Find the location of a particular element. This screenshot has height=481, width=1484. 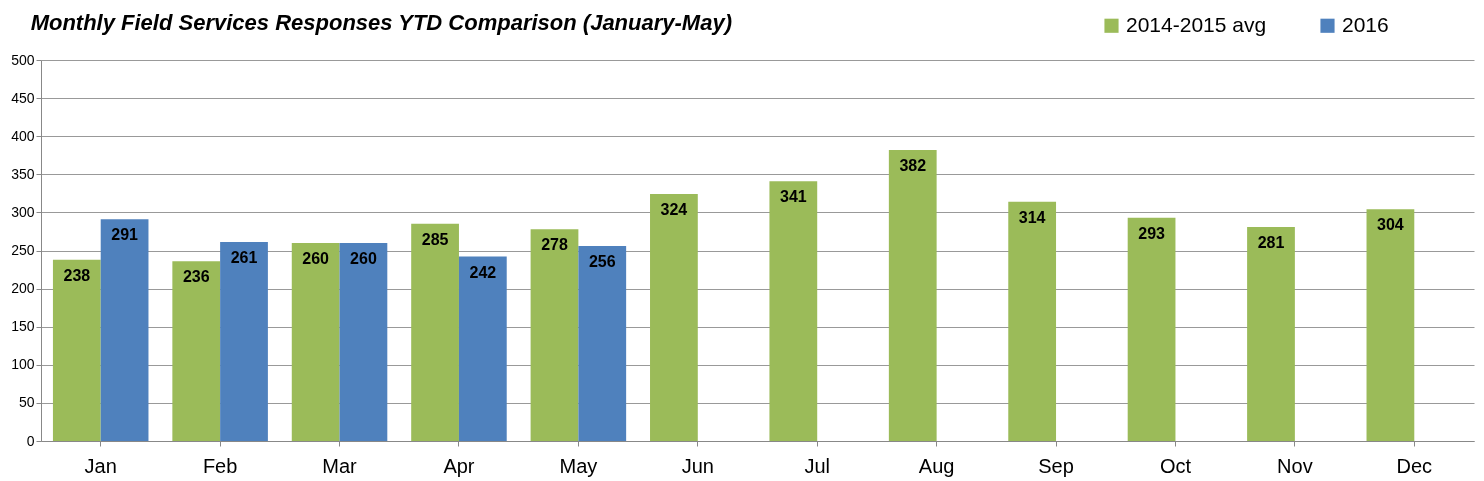

data-label: 293 is located at coordinates (1152, 233).